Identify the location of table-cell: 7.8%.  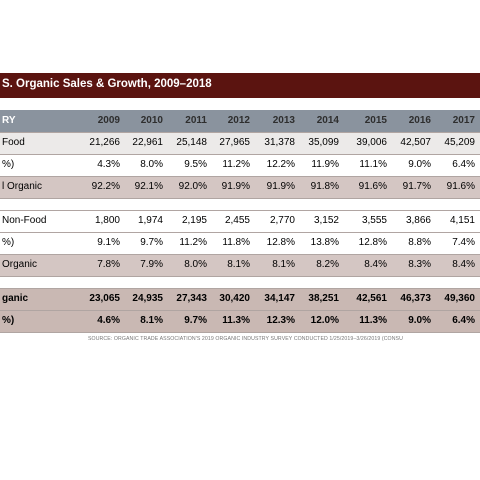
(108, 264).